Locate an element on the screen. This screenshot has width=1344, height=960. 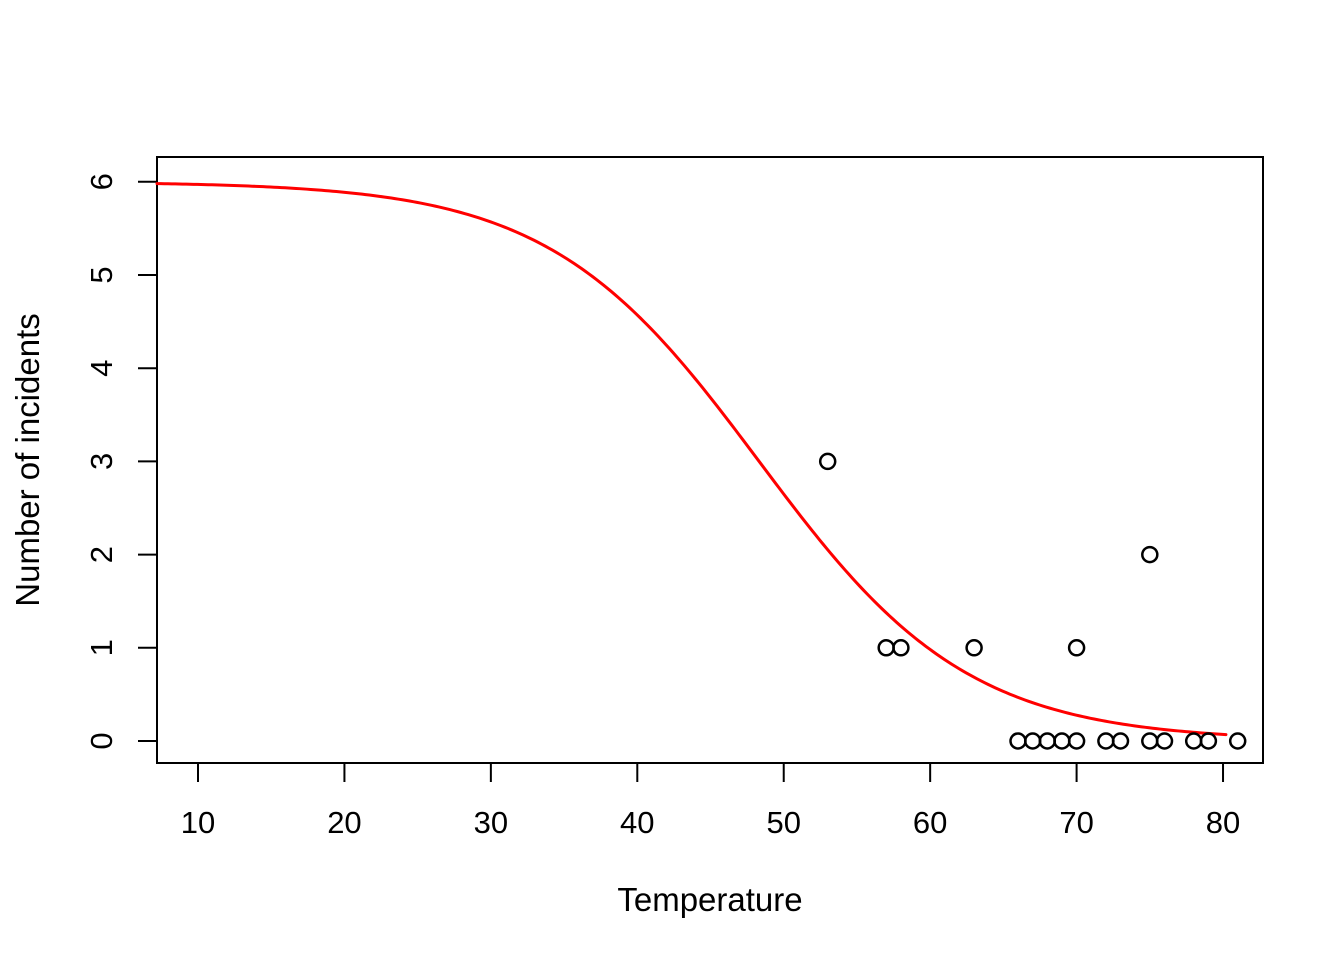
x-tick-label: 70 is located at coordinates (1076, 822).